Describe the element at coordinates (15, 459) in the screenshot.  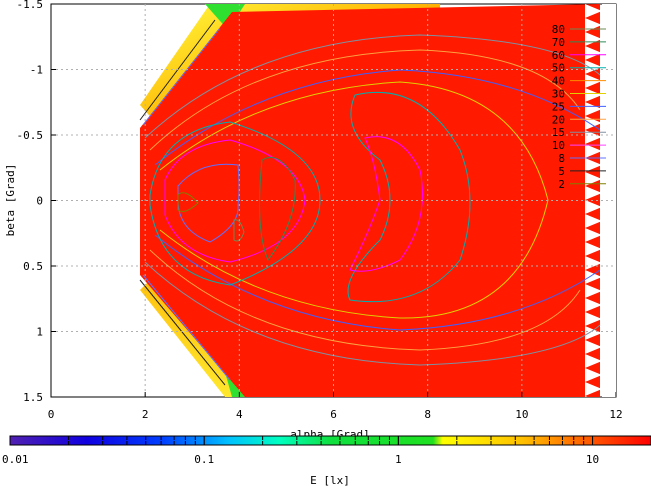
I see `colorbar-tick-label: 0.01` at that location.